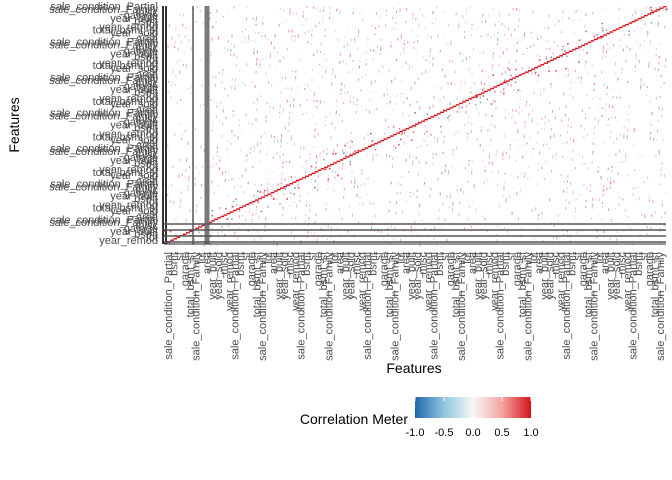 This screenshot has height=480, width=672. I want to click on y-tick-label: lot, so click(152, 238).